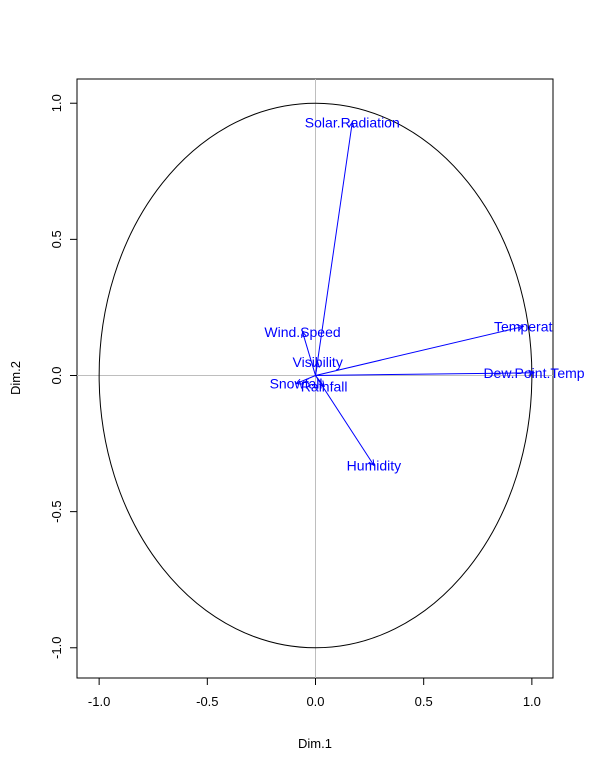 This screenshot has height=771, width=594. What do you see at coordinates (99, 701) in the screenshot?
I see `x-tick-label: -1.0` at bounding box center [99, 701].